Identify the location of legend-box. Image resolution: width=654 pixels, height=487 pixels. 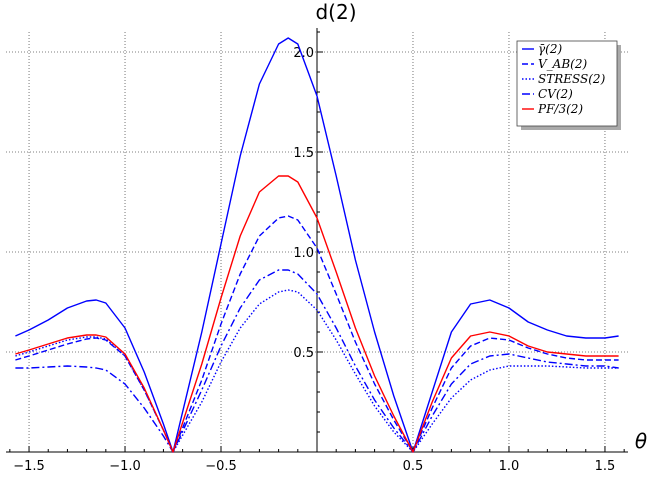
(567, 83).